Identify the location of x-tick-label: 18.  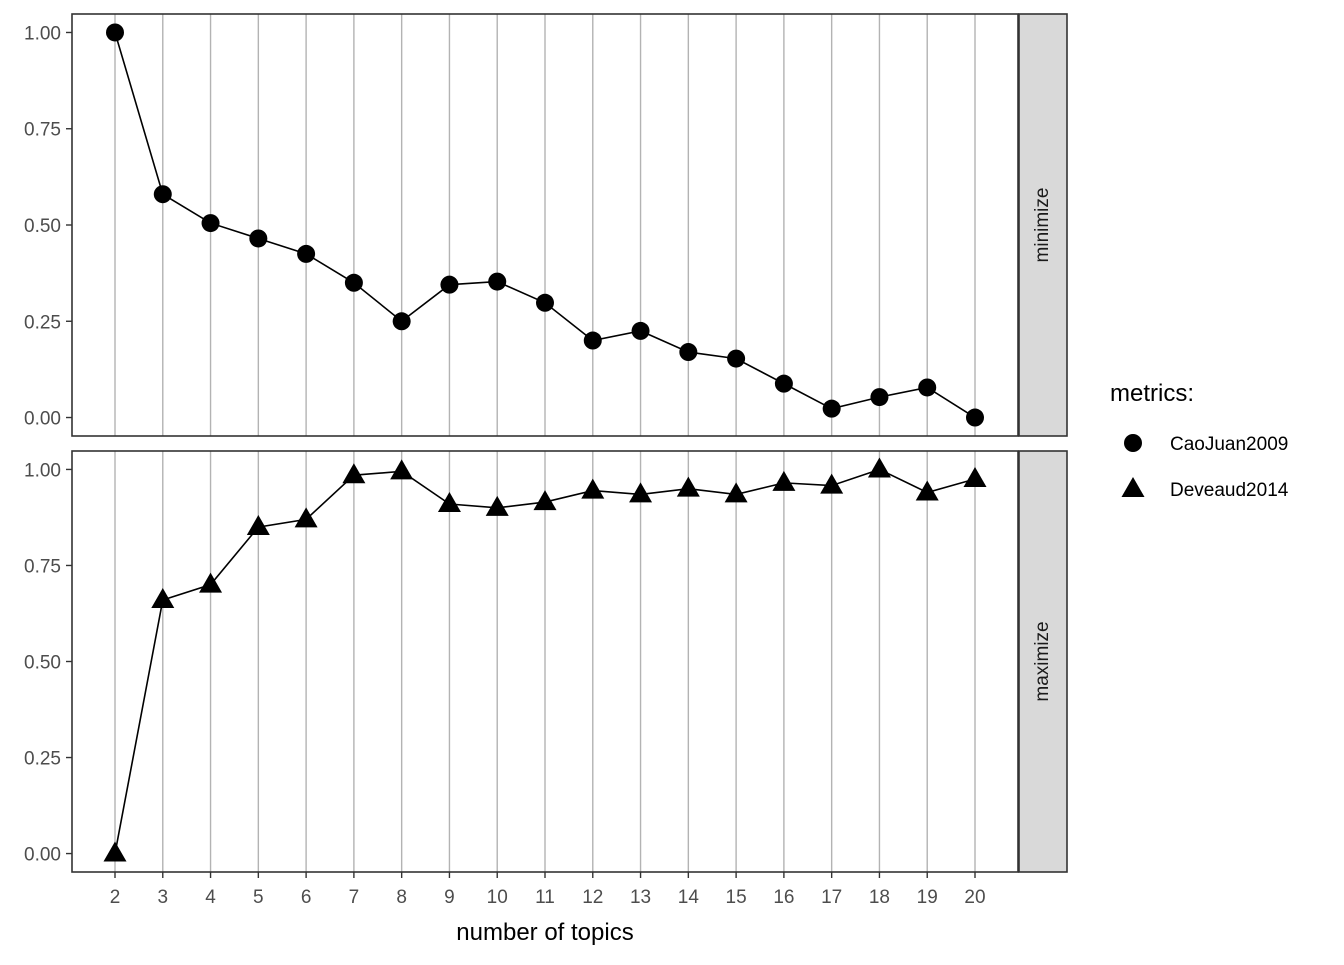
(879, 897).